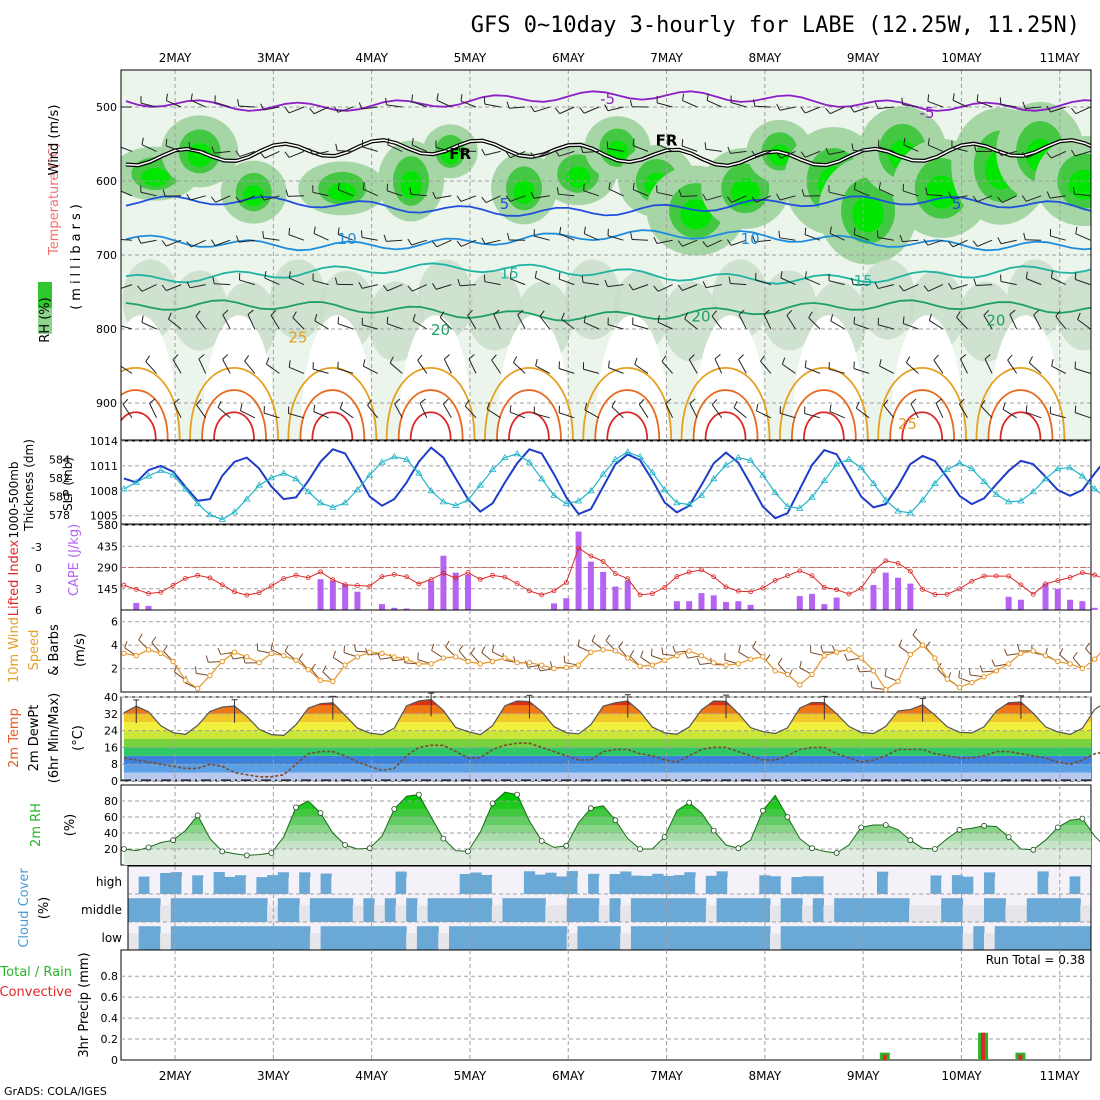 Image resolution: width=1100 pixels, height=1100 pixels. I want to click on isotherm--5, so click(608, 101).